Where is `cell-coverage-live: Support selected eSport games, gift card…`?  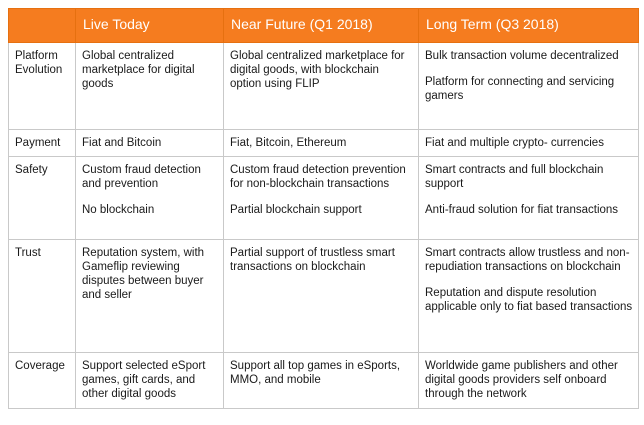
cell-coverage-live: Support selected eSport games, gift card… is located at coordinates (149, 380).